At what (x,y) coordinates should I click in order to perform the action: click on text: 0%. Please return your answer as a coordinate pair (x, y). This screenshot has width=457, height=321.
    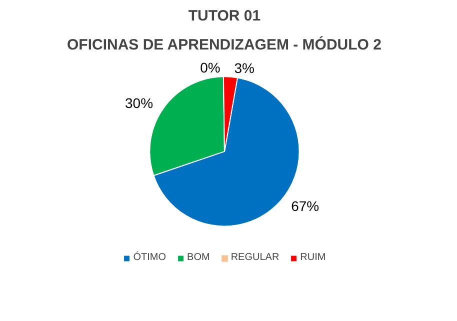
    Looking at the image, I should click on (210, 68).